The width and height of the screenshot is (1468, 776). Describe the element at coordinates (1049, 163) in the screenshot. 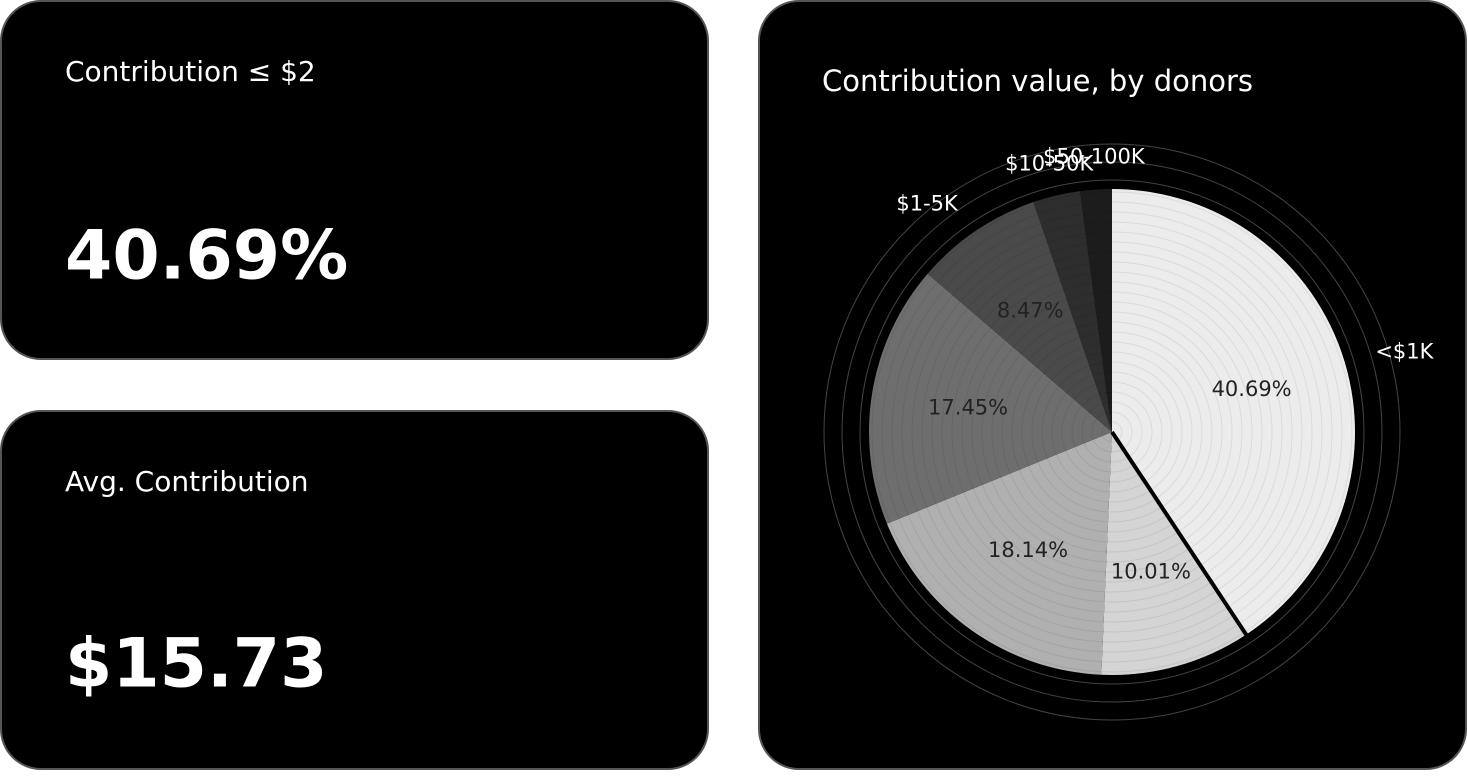

I see `category-label: $10-50K` at that location.